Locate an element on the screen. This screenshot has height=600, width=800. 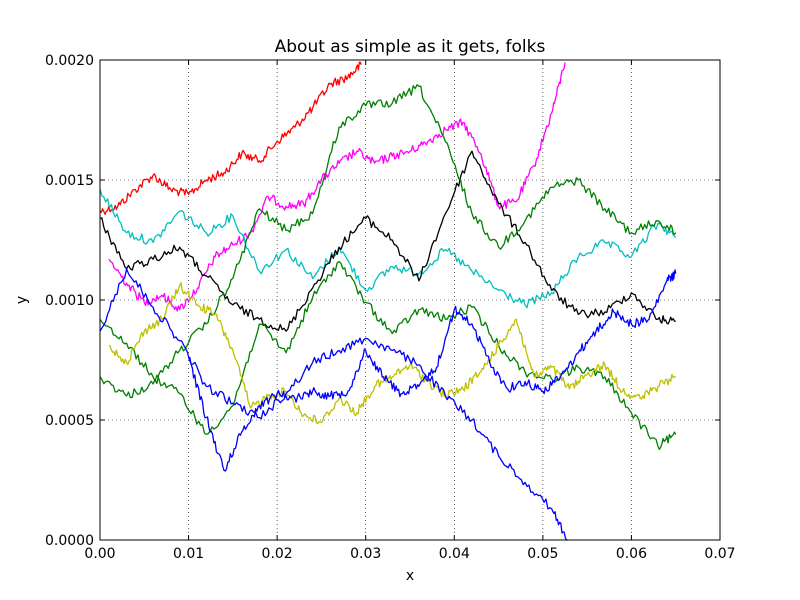
y-tick-label: 0.0015 is located at coordinates (69, 181).